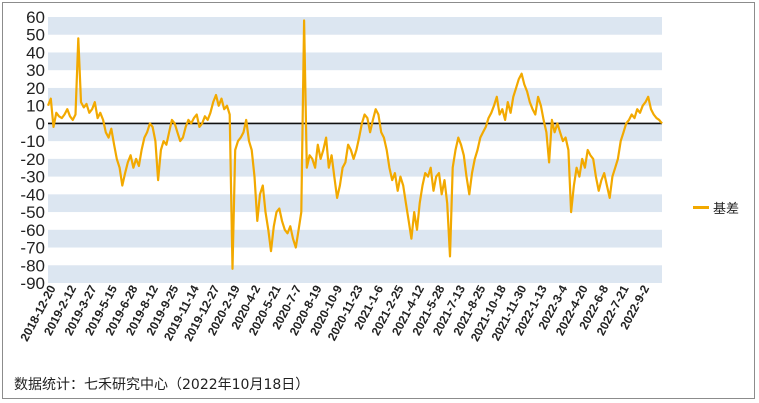 The image size is (759, 403). Describe the element at coordinates (40, 123) in the screenshot. I see `y-tick-label: 0` at that location.